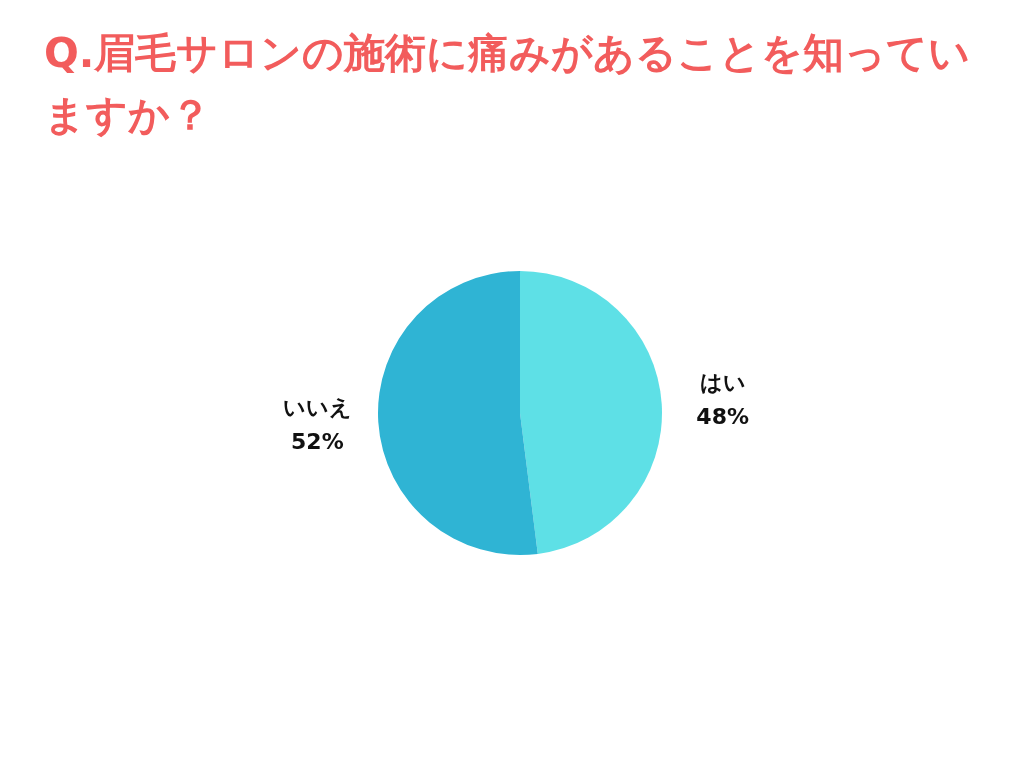  I want to click on data-label: 52%, so click(317, 442).